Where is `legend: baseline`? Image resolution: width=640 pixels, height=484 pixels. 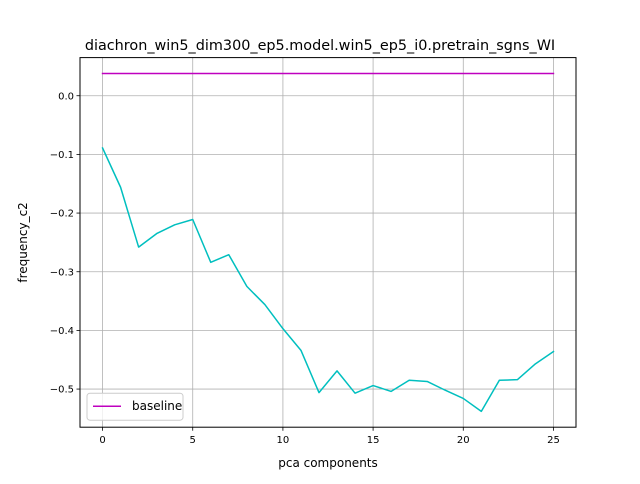
legend: baseline is located at coordinates (135, 406).